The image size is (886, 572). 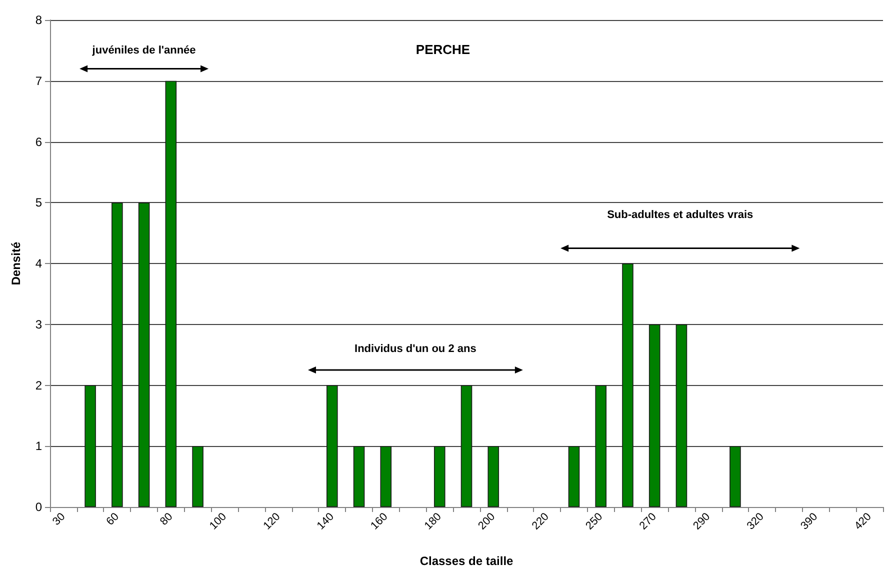 I want to click on x-tick-label: 390, so click(x=809, y=521).